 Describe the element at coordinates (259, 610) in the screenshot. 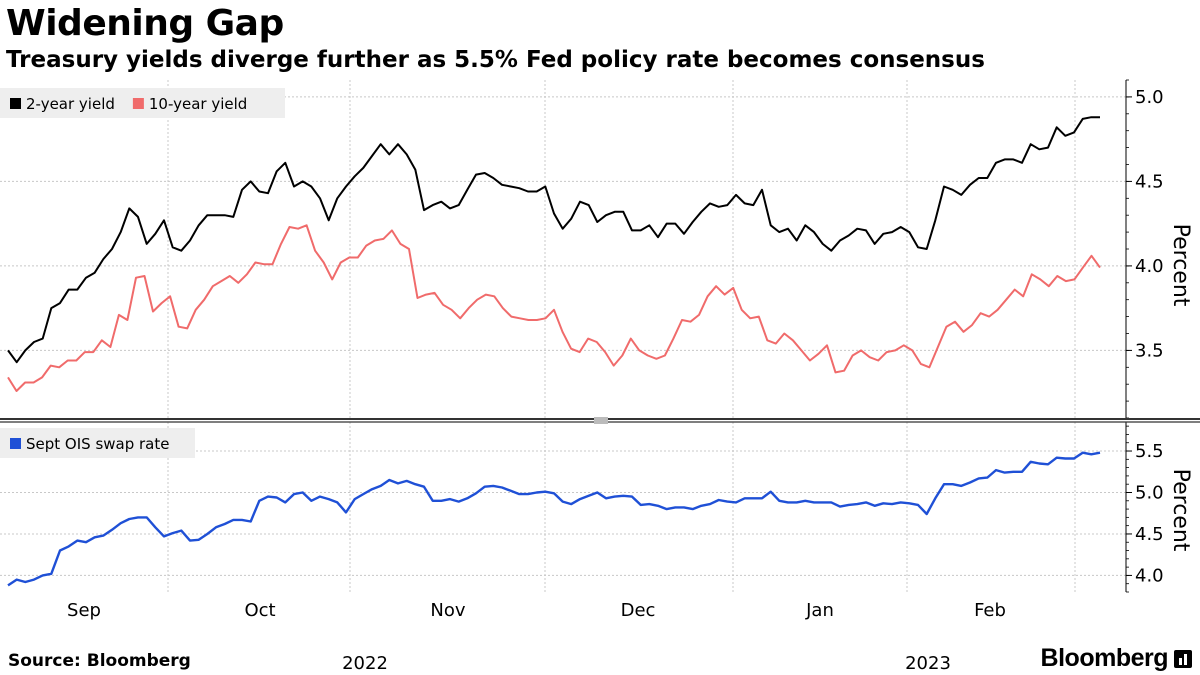

I see `x-tick-label-month: Oct` at that location.